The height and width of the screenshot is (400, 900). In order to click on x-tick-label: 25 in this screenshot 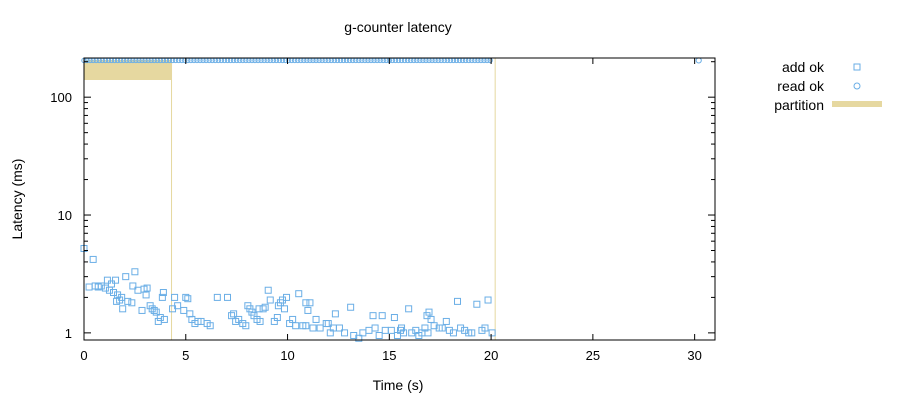, I will do `click(593, 355)`.